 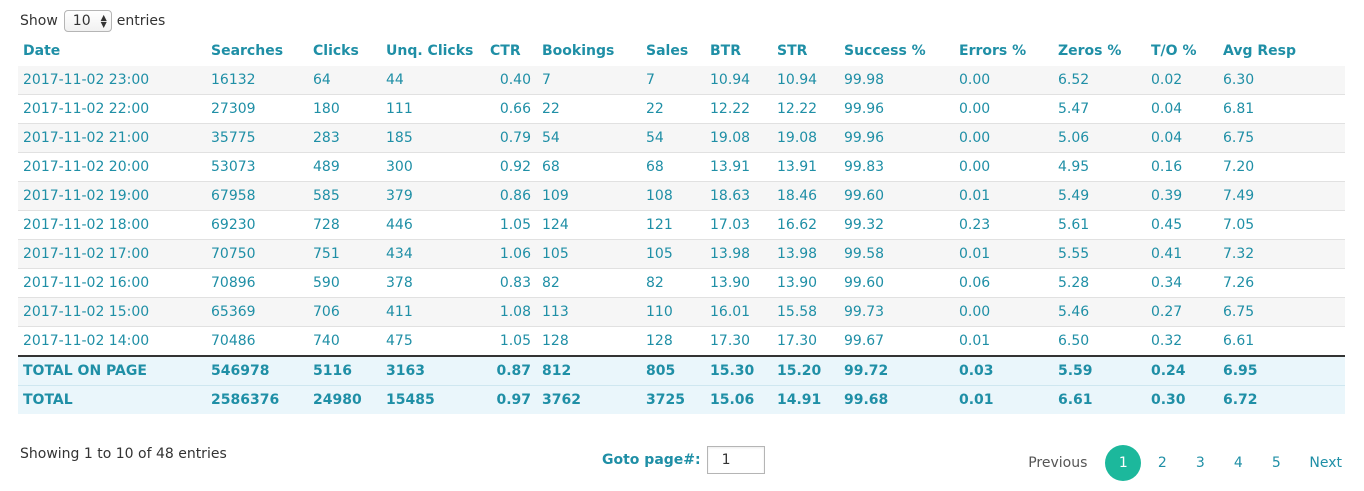 What do you see at coordinates (738, 138) in the screenshot?
I see `cell-btr: 19.08` at bounding box center [738, 138].